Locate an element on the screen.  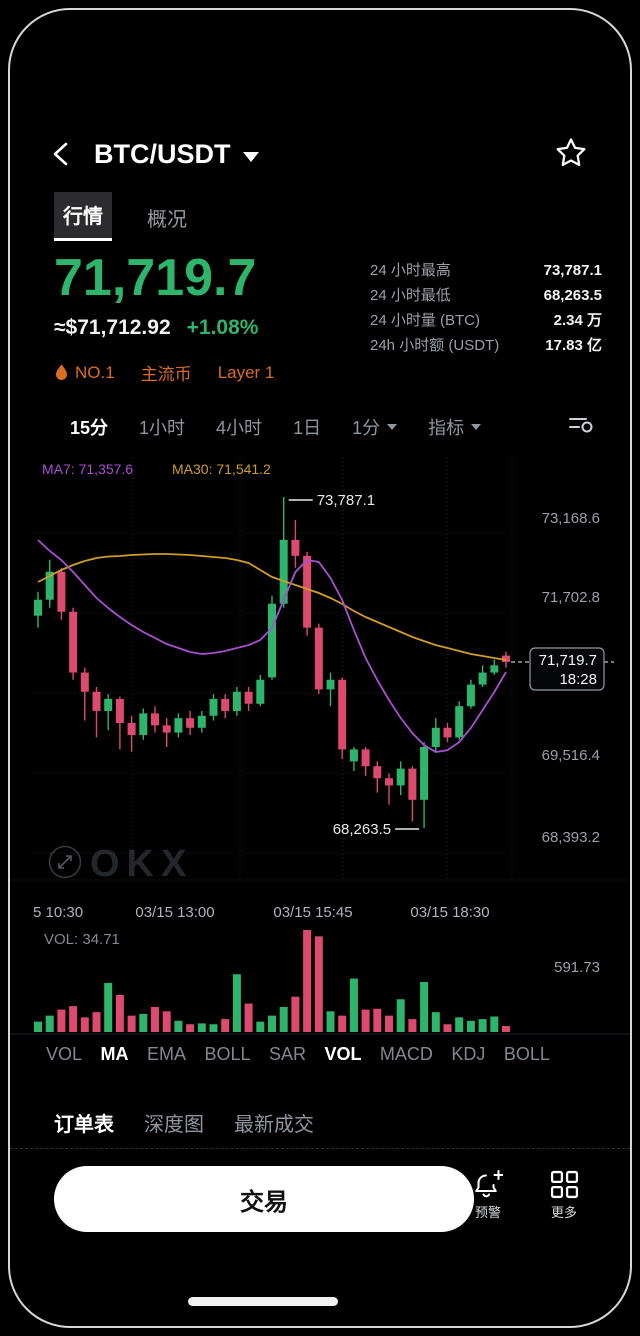
back-button is located at coordinates (62, 156).